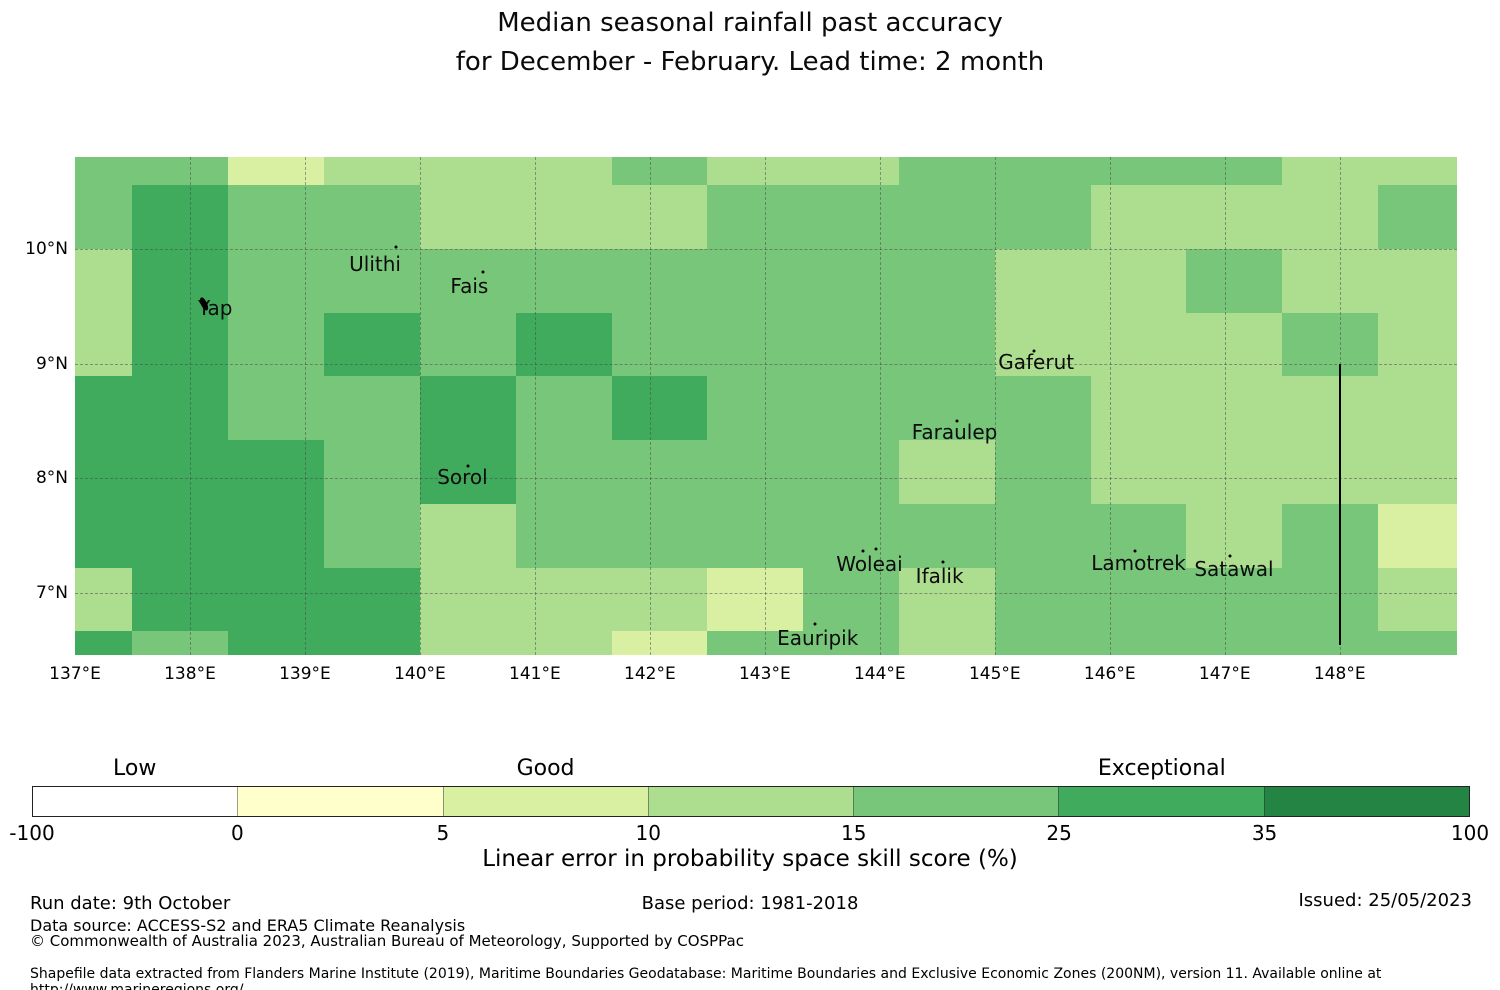 Image resolution: width=1500 pixels, height=990 pixels. What do you see at coordinates (939, 575) in the screenshot?
I see `island-label: Ifalik` at bounding box center [939, 575].